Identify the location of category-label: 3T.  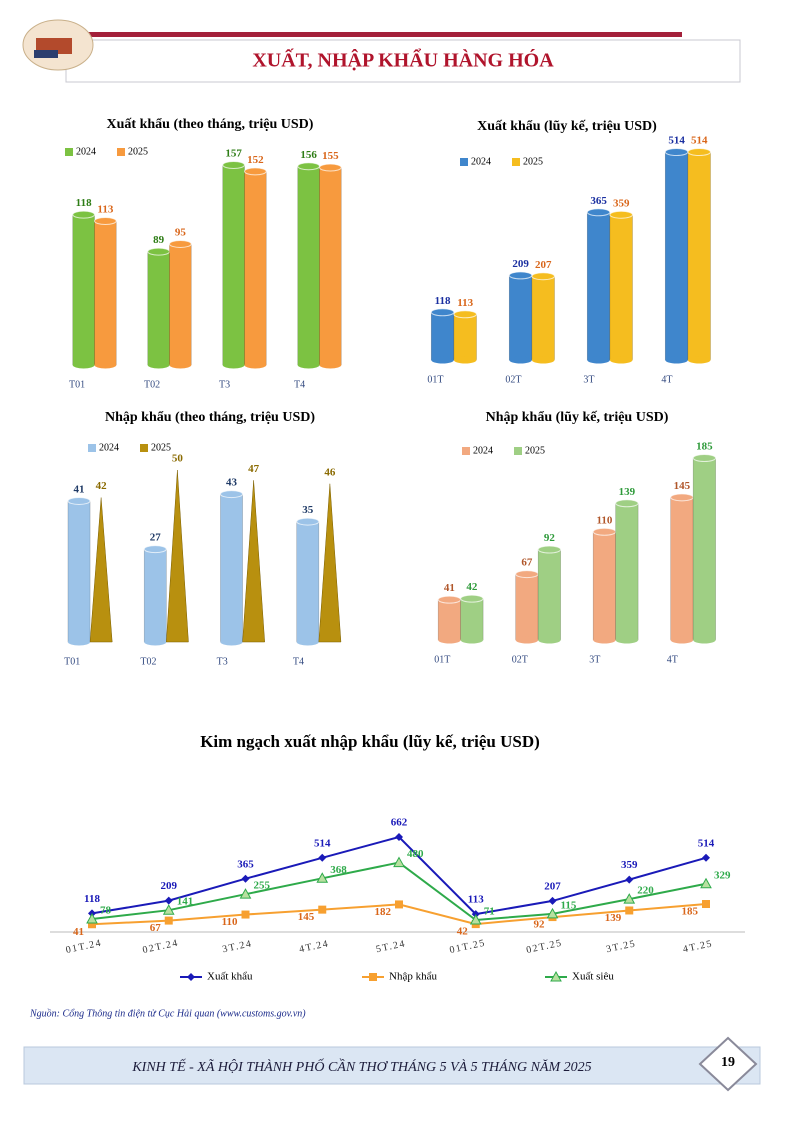
(588, 379).